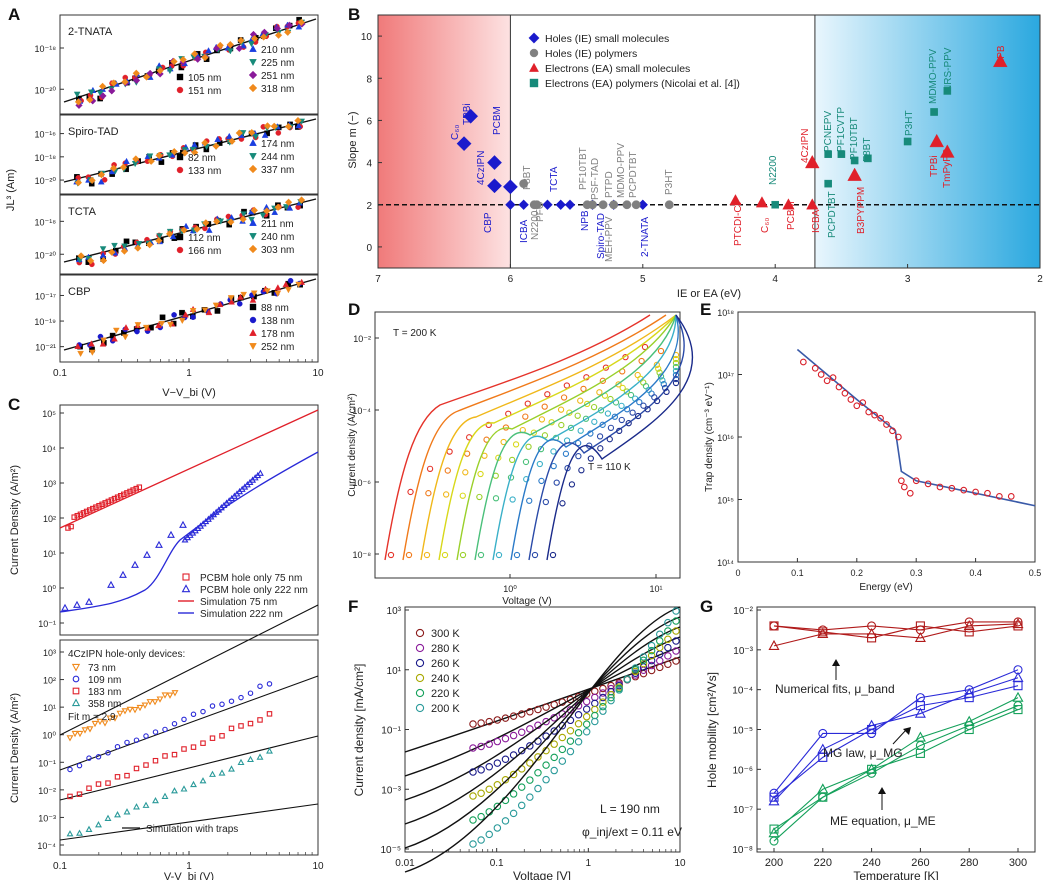  I want to click on y-tick-label: 10¹⁷, so click(726, 376).